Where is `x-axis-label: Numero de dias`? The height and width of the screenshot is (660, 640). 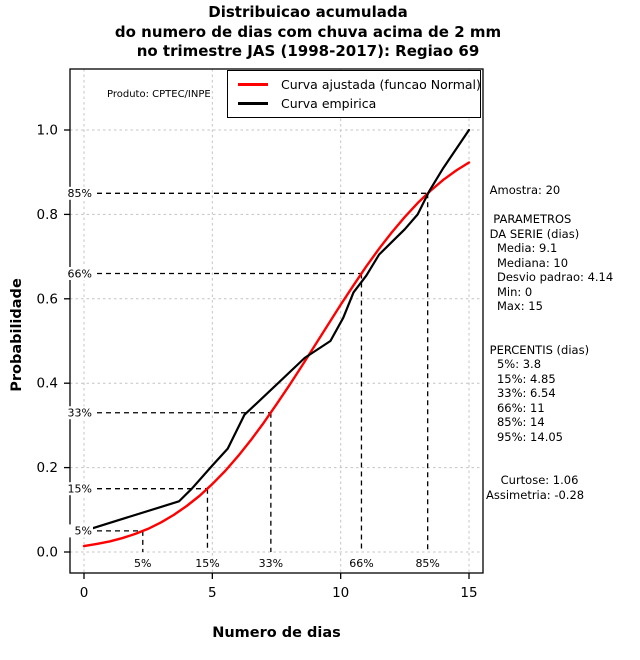 x-axis-label: Numero de dias is located at coordinates (276, 633).